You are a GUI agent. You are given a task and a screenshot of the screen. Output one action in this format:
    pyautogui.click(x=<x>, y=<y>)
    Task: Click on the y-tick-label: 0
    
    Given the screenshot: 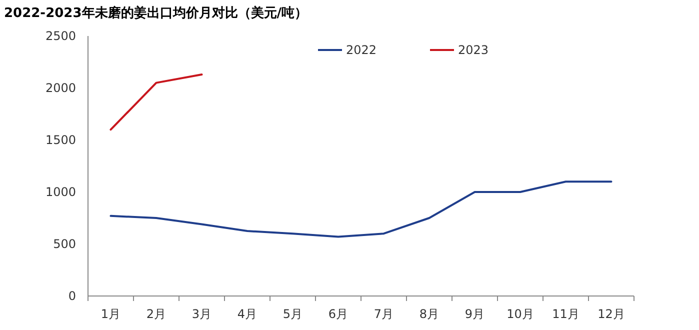 What is the action you would take?
    pyautogui.click(x=72, y=296)
    